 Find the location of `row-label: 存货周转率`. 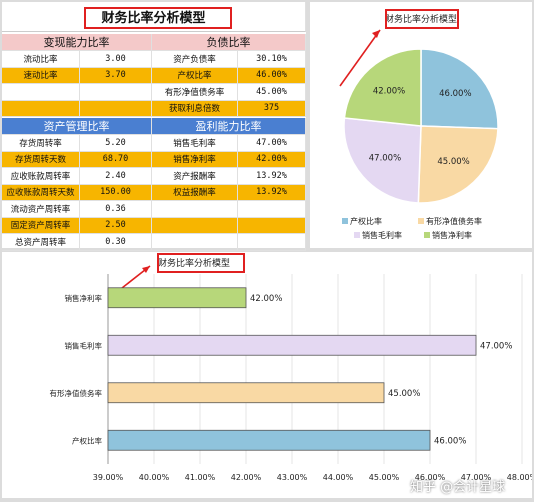

row-label: 存货周转率 is located at coordinates (41, 143).